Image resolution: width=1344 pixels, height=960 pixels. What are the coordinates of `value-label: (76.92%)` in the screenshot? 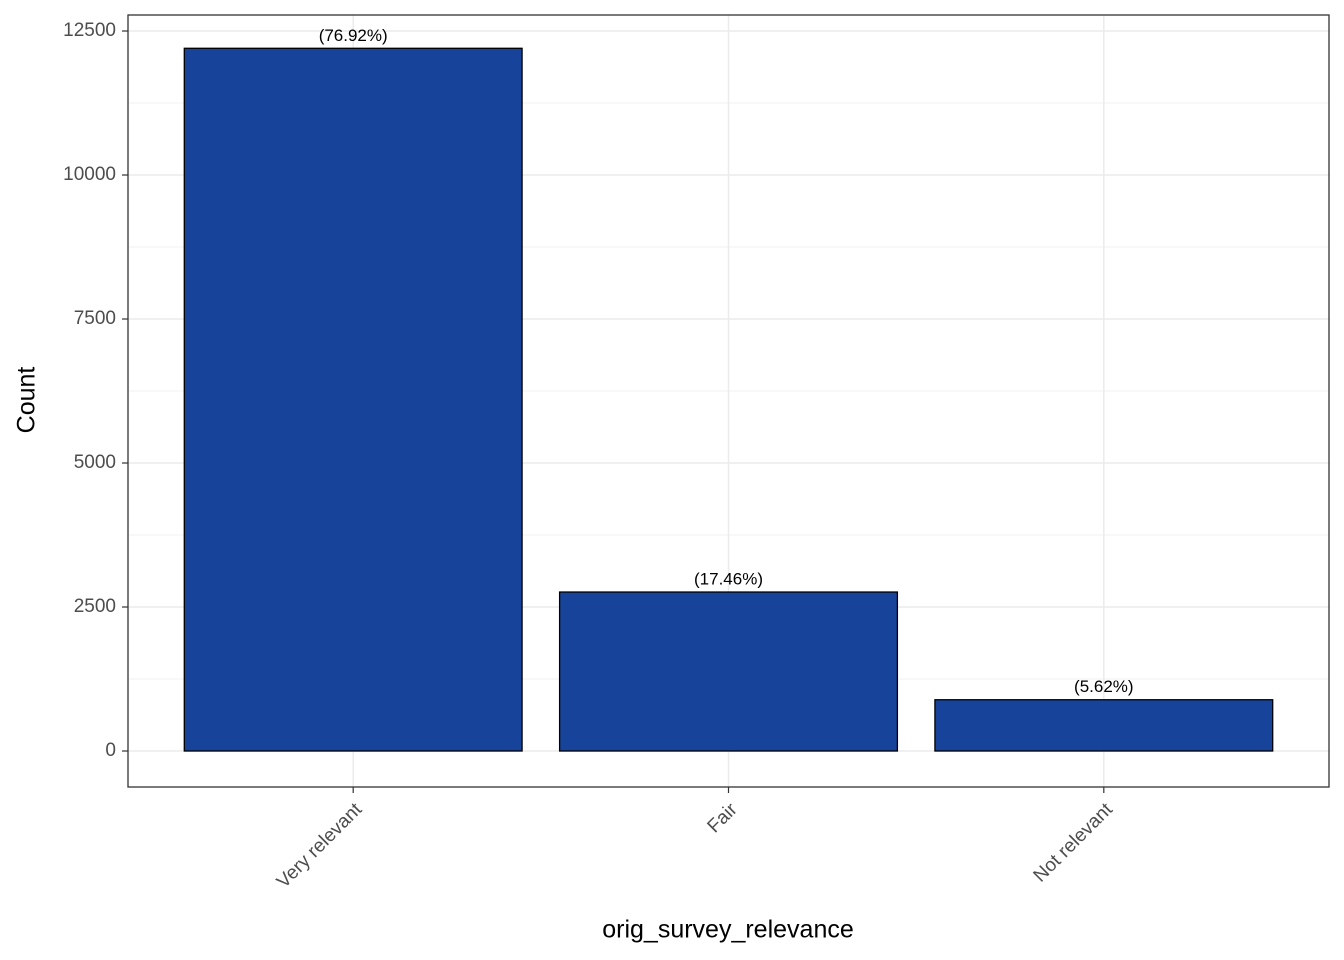 It's located at (353, 35).